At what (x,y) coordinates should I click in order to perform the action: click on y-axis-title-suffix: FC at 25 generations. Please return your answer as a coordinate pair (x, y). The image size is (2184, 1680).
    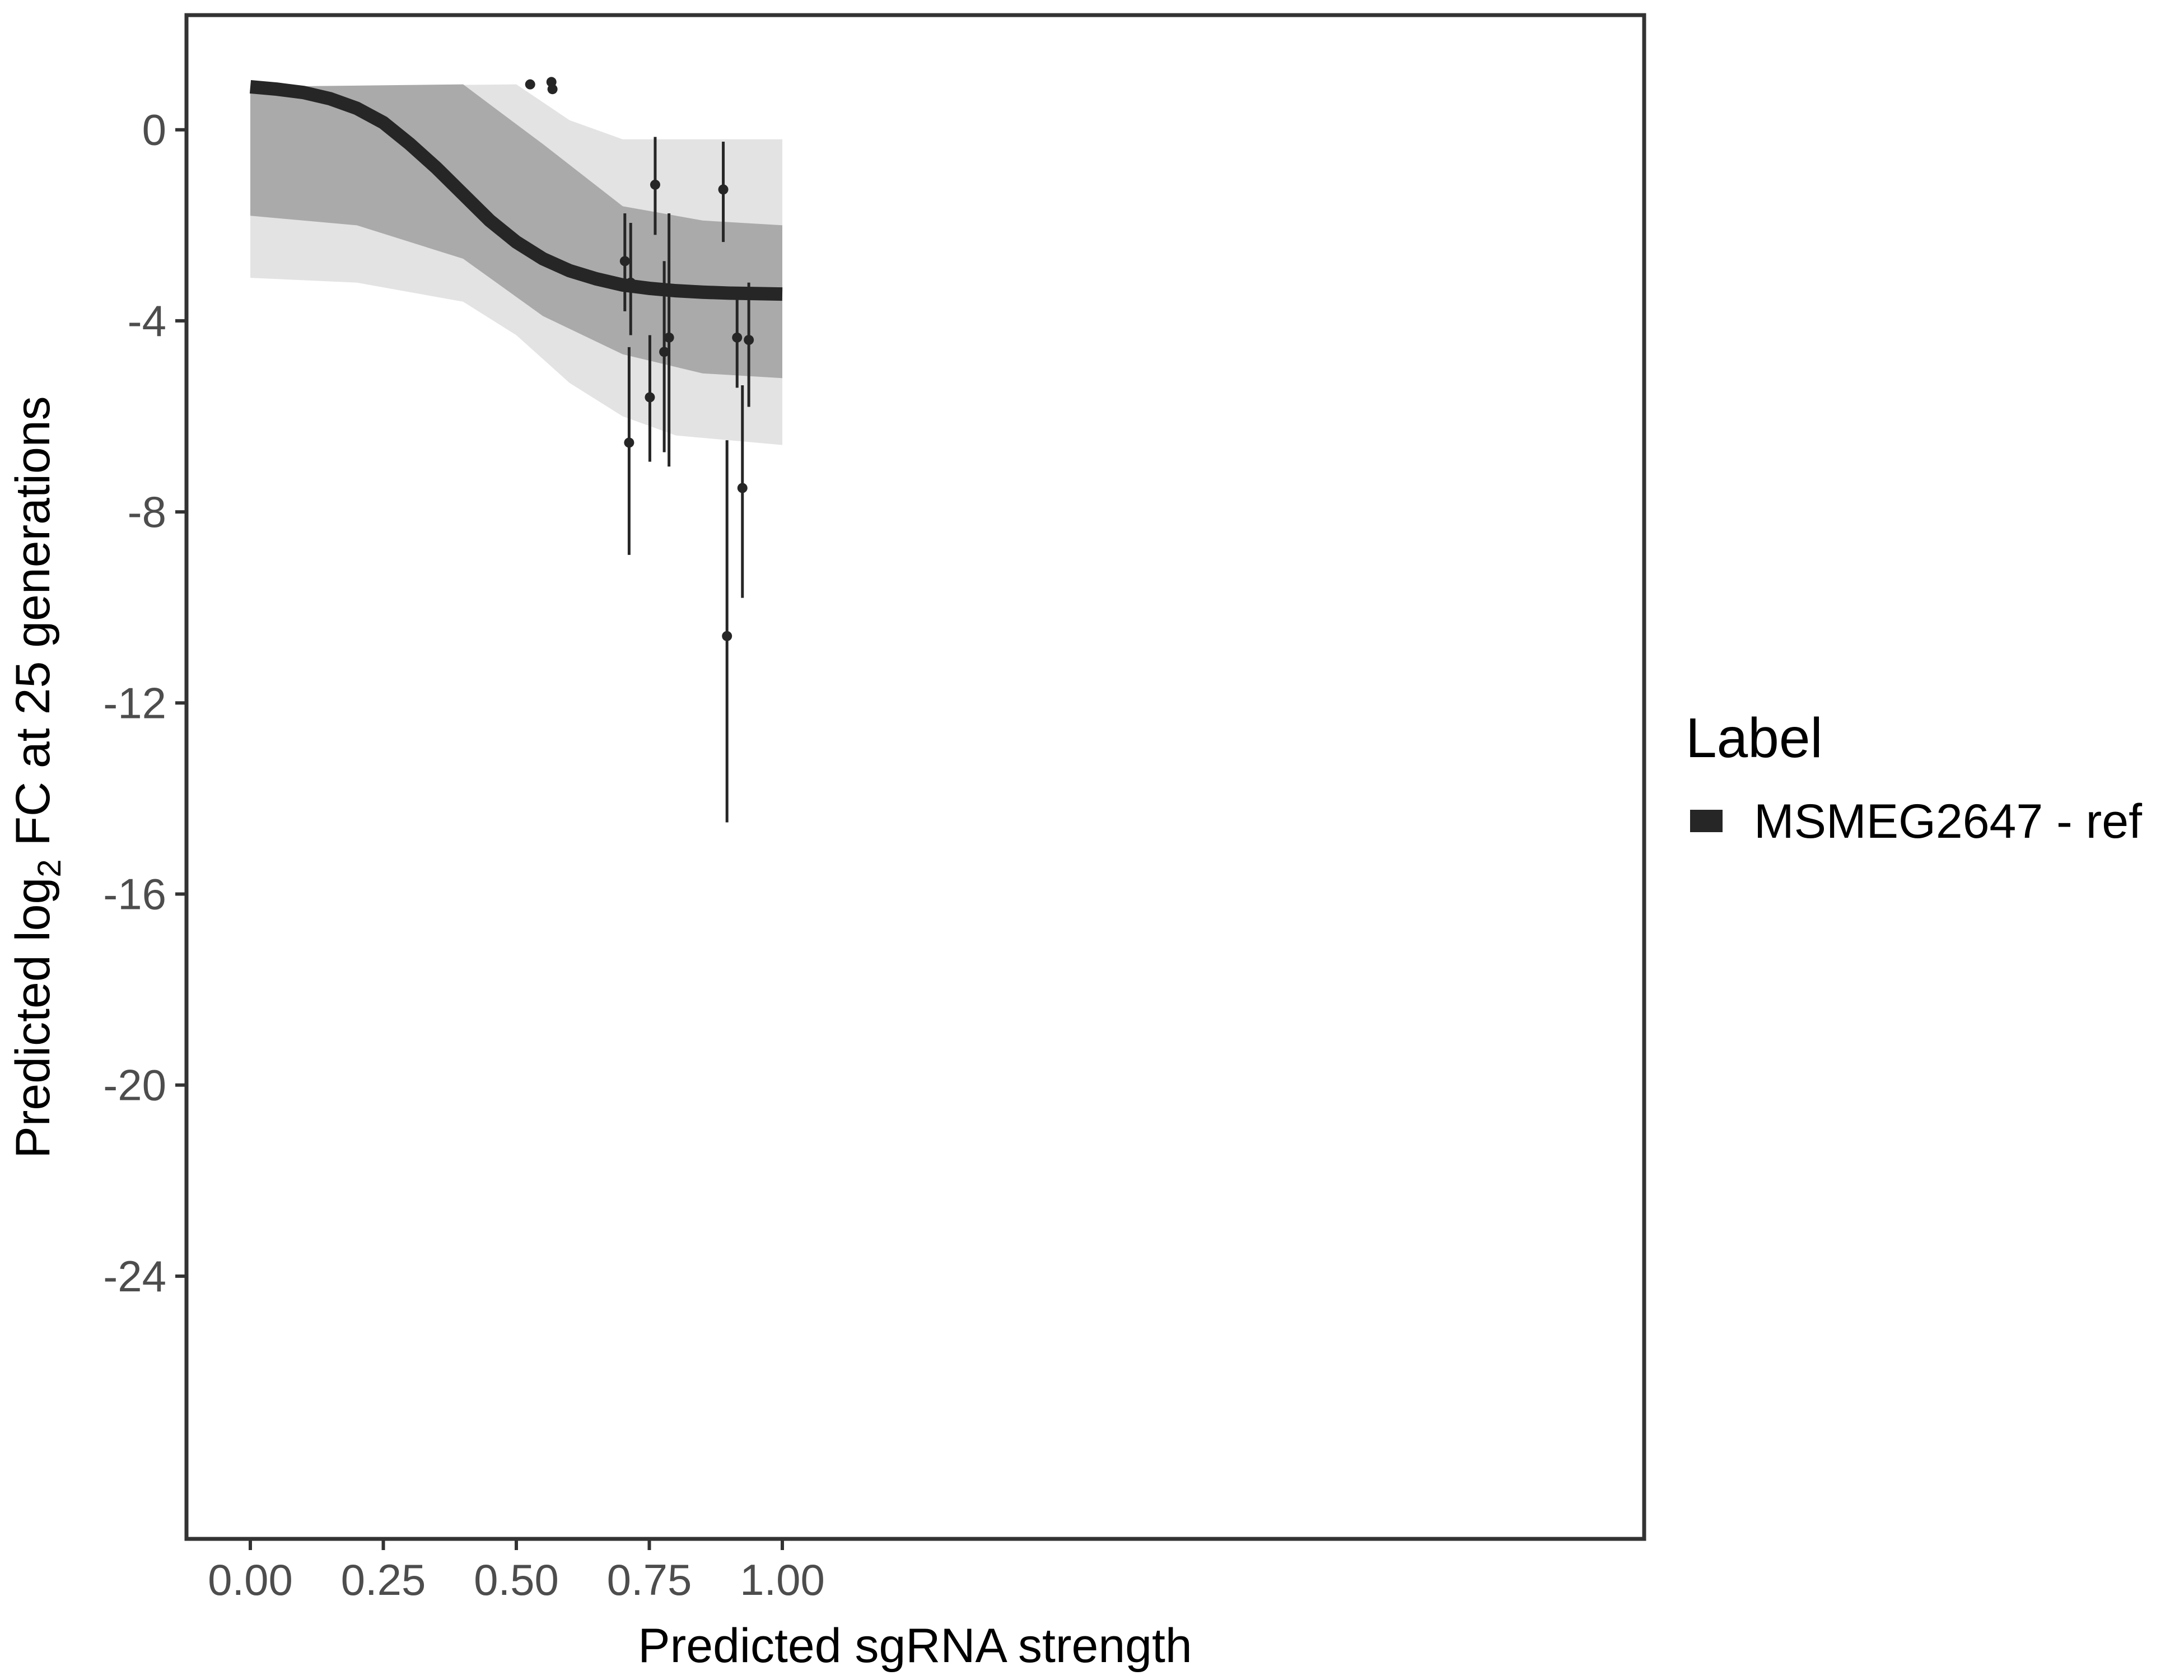
    Looking at the image, I should click on (33, 628).